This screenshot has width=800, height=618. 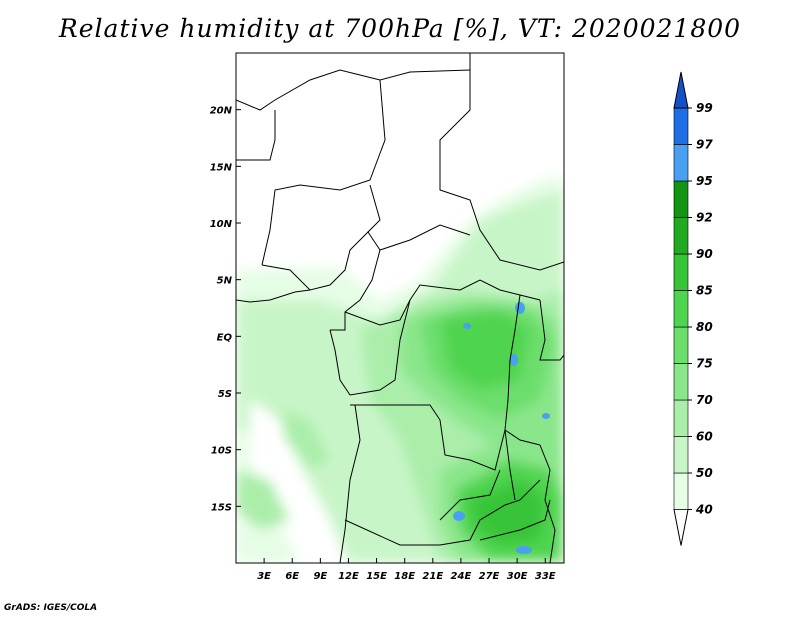 I want to click on colorbar-label: 85, so click(x=704, y=291).